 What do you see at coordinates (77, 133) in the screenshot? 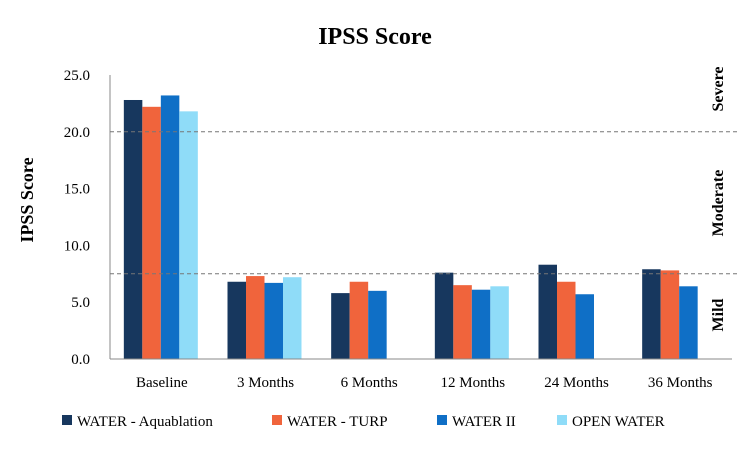
I see `y-tick-label: 20.0` at bounding box center [77, 133].